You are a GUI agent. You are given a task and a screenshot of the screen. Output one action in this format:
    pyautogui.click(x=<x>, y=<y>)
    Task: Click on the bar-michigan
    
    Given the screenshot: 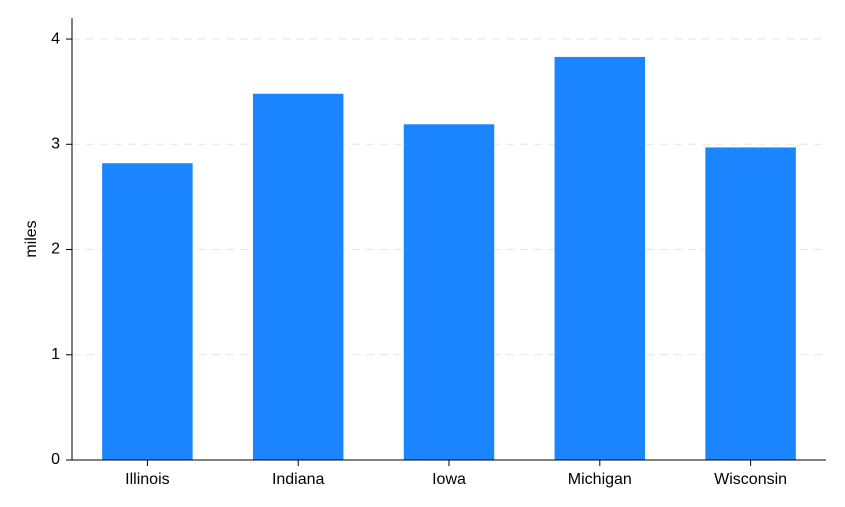 What is the action you would take?
    pyautogui.click(x=600, y=258)
    